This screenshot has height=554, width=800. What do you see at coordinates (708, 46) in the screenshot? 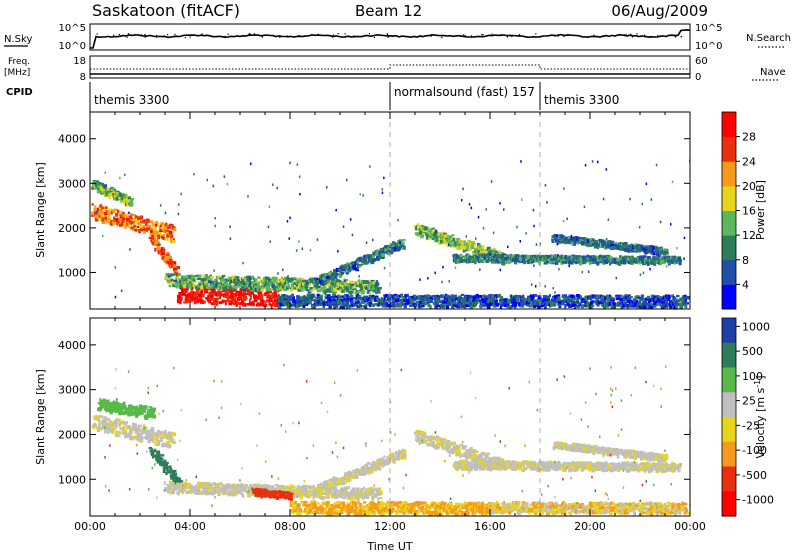
I see `nsearch-tick-bottom: 10^0` at bounding box center [708, 46].